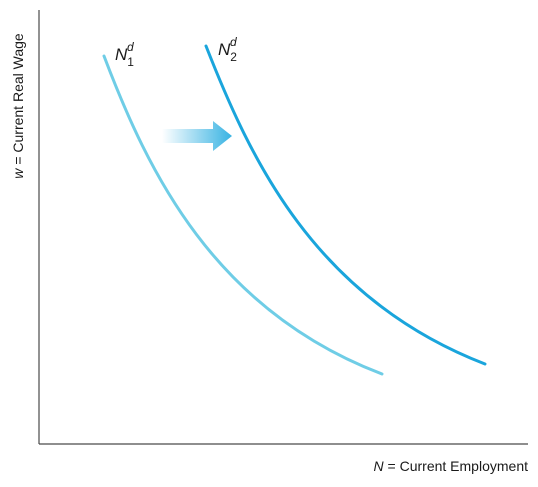 The image size is (538, 487). What do you see at coordinates (456, 466) in the screenshot?
I see `x-axis-label-text: = Current Employment` at bounding box center [456, 466].